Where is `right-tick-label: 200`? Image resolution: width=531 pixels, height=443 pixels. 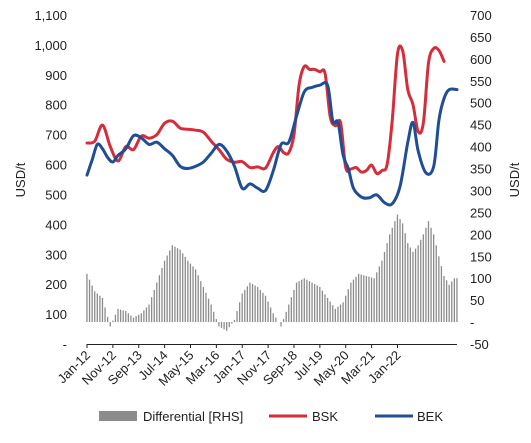 right-tick-label: 200 is located at coordinates (481, 234).